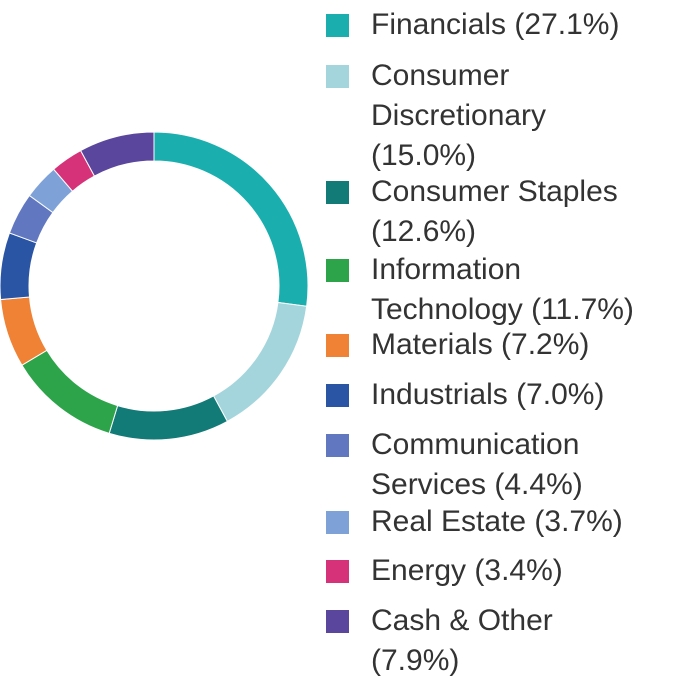 The height and width of the screenshot is (688, 675). Describe the element at coordinates (462, 640) in the screenshot. I see `legend-label: Cash & Other (7.9%)` at that location.